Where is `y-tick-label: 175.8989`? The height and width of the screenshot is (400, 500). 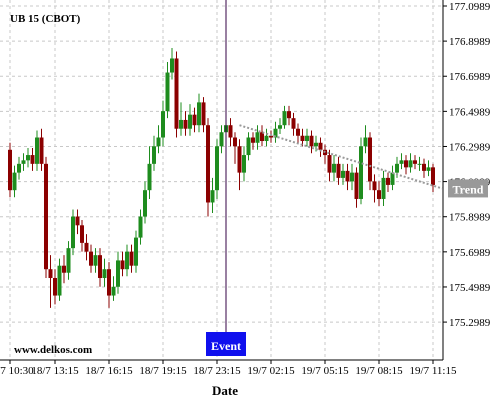 y-tick-label: 175.8989 is located at coordinates (470, 218).